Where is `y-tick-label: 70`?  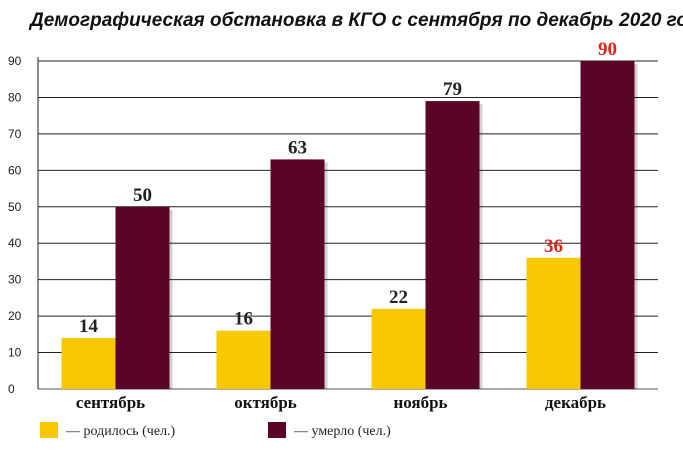
y-tick-label: 70 is located at coordinates (15, 134).